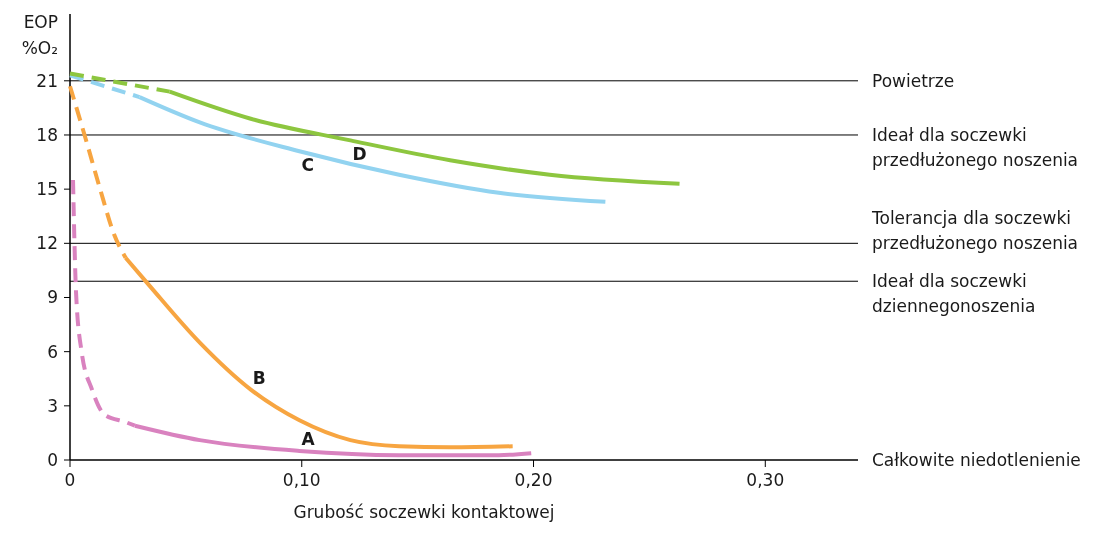 The height and width of the screenshot is (536, 1112). What do you see at coordinates (913, 80) in the screenshot?
I see `ref-line-label: Powietrze` at bounding box center [913, 80].